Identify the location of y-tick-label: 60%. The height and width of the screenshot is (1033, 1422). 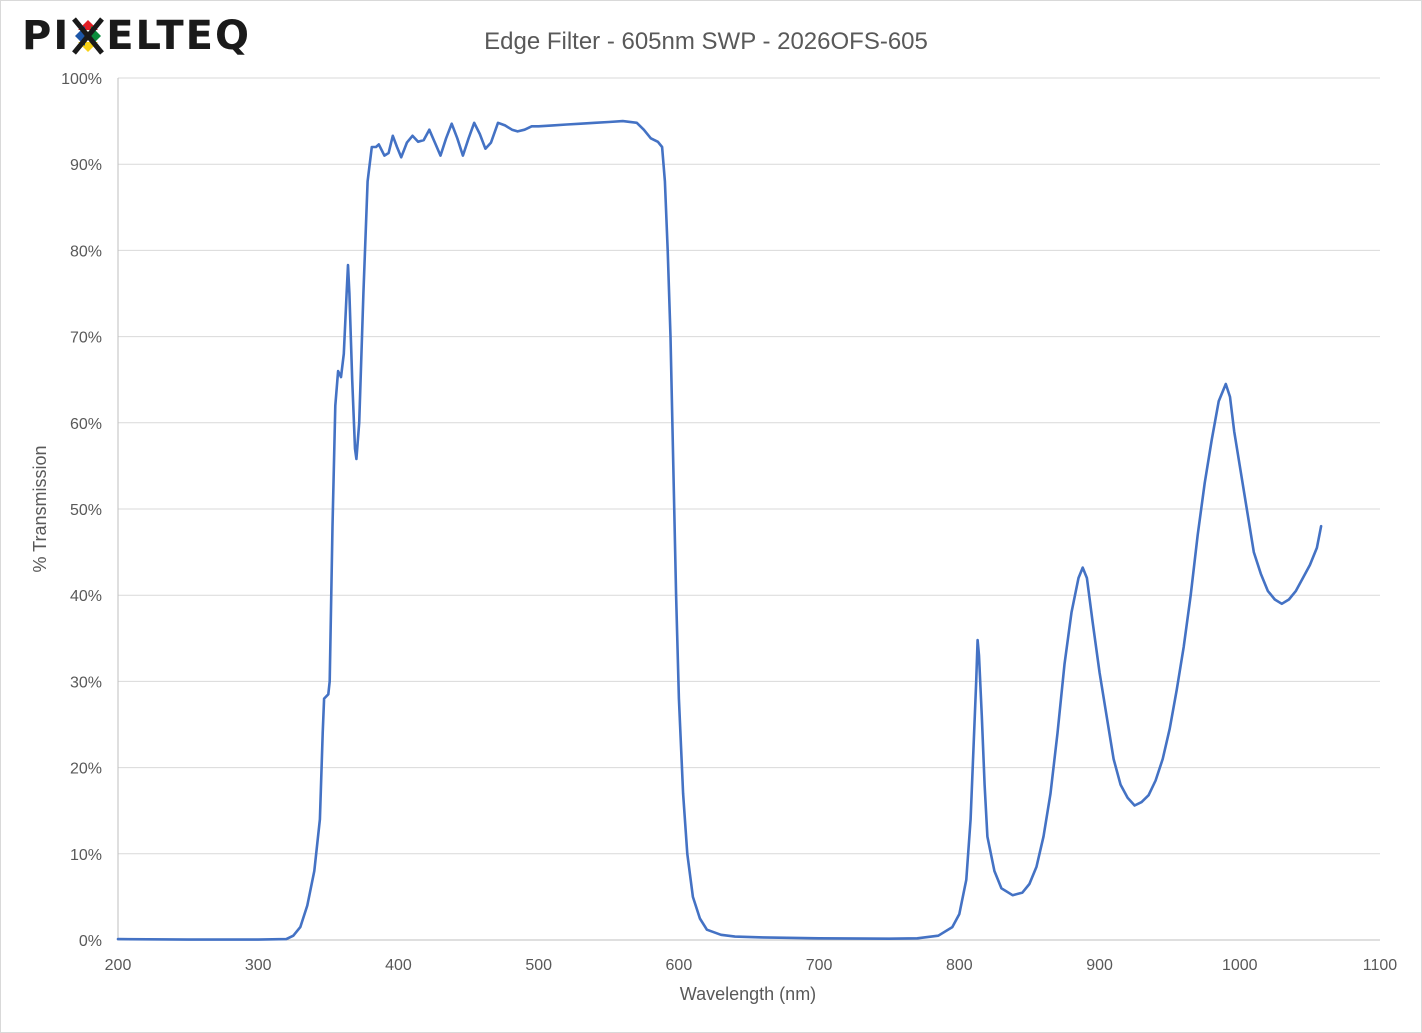
(86, 424).